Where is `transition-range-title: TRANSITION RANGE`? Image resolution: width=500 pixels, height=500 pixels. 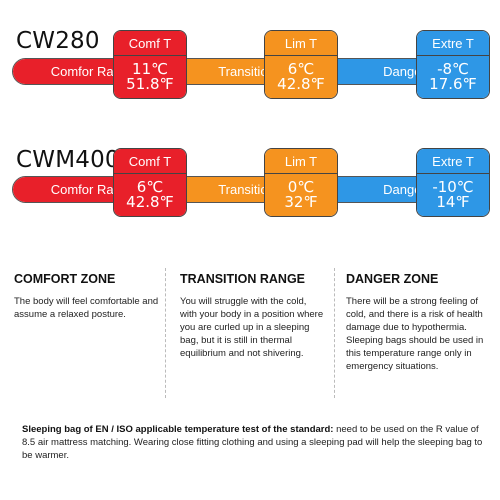 transition-range-title: TRANSITION RANGE is located at coordinates (242, 279).